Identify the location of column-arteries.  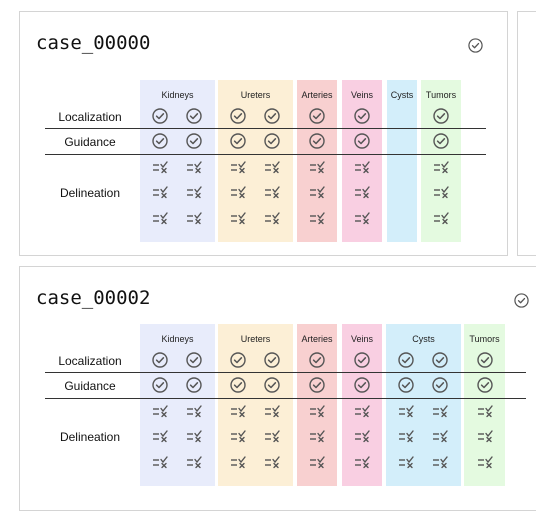
(317, 161).